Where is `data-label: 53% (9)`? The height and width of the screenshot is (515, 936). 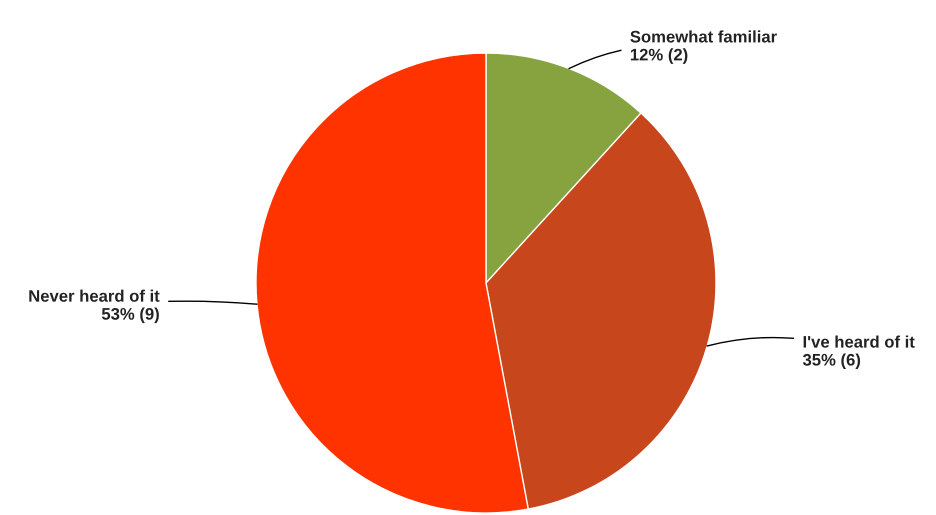
data-label: 53% (9) is located at coordinates (130, 316).